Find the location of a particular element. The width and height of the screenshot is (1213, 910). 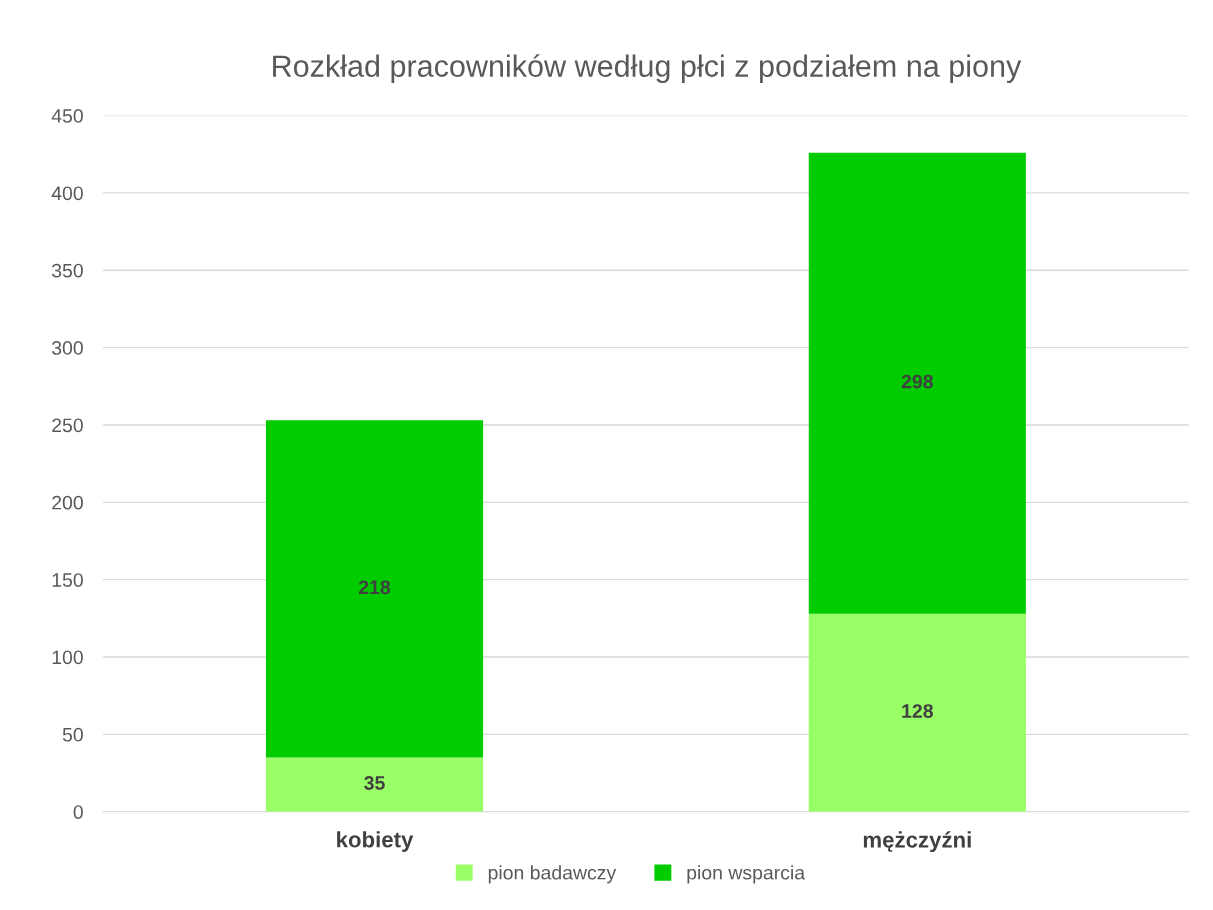

y-tick-label: 0 is located at coordinates (78, 812).